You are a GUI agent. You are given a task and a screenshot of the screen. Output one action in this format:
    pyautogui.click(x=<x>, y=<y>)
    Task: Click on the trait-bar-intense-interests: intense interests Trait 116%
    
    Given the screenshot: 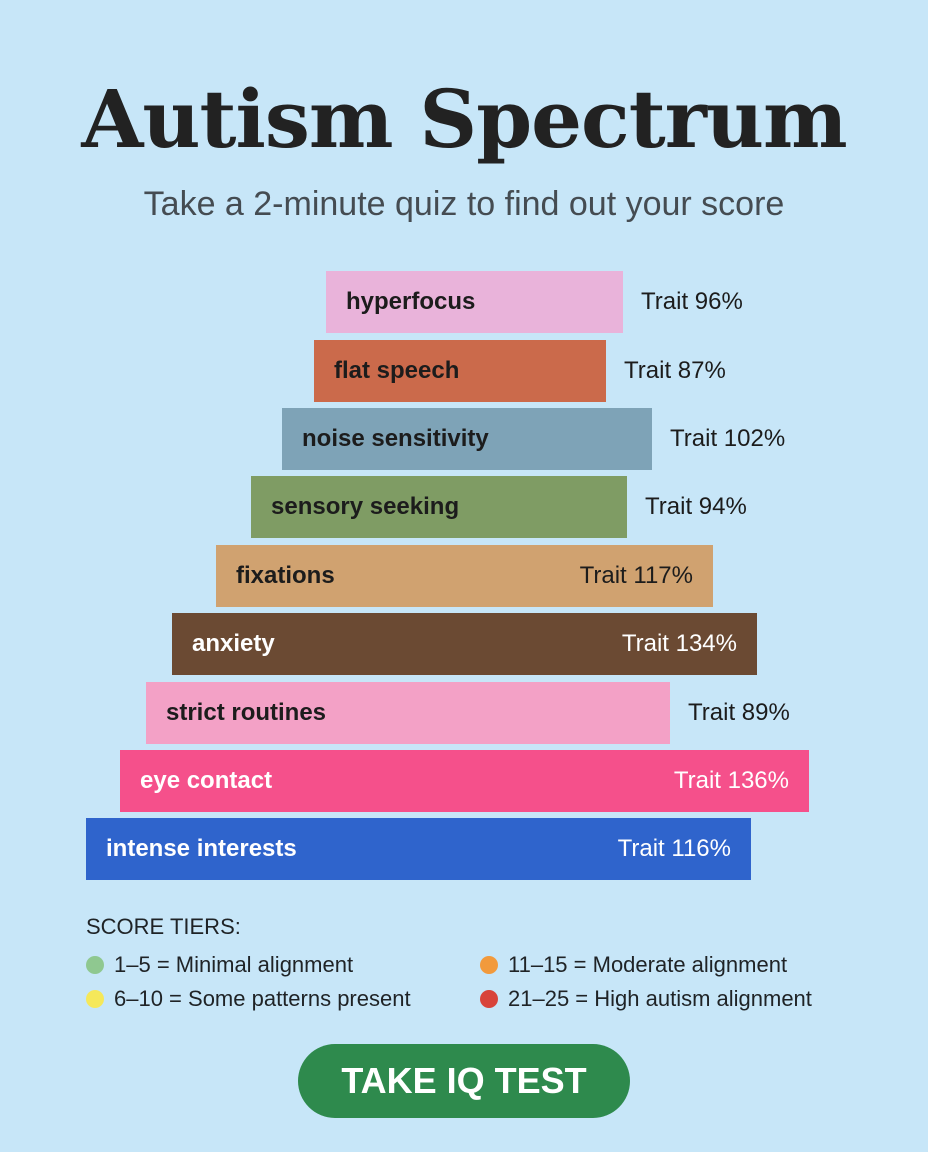 What is the action you would take?
    pyautogui.click(x=418, y=849)
    